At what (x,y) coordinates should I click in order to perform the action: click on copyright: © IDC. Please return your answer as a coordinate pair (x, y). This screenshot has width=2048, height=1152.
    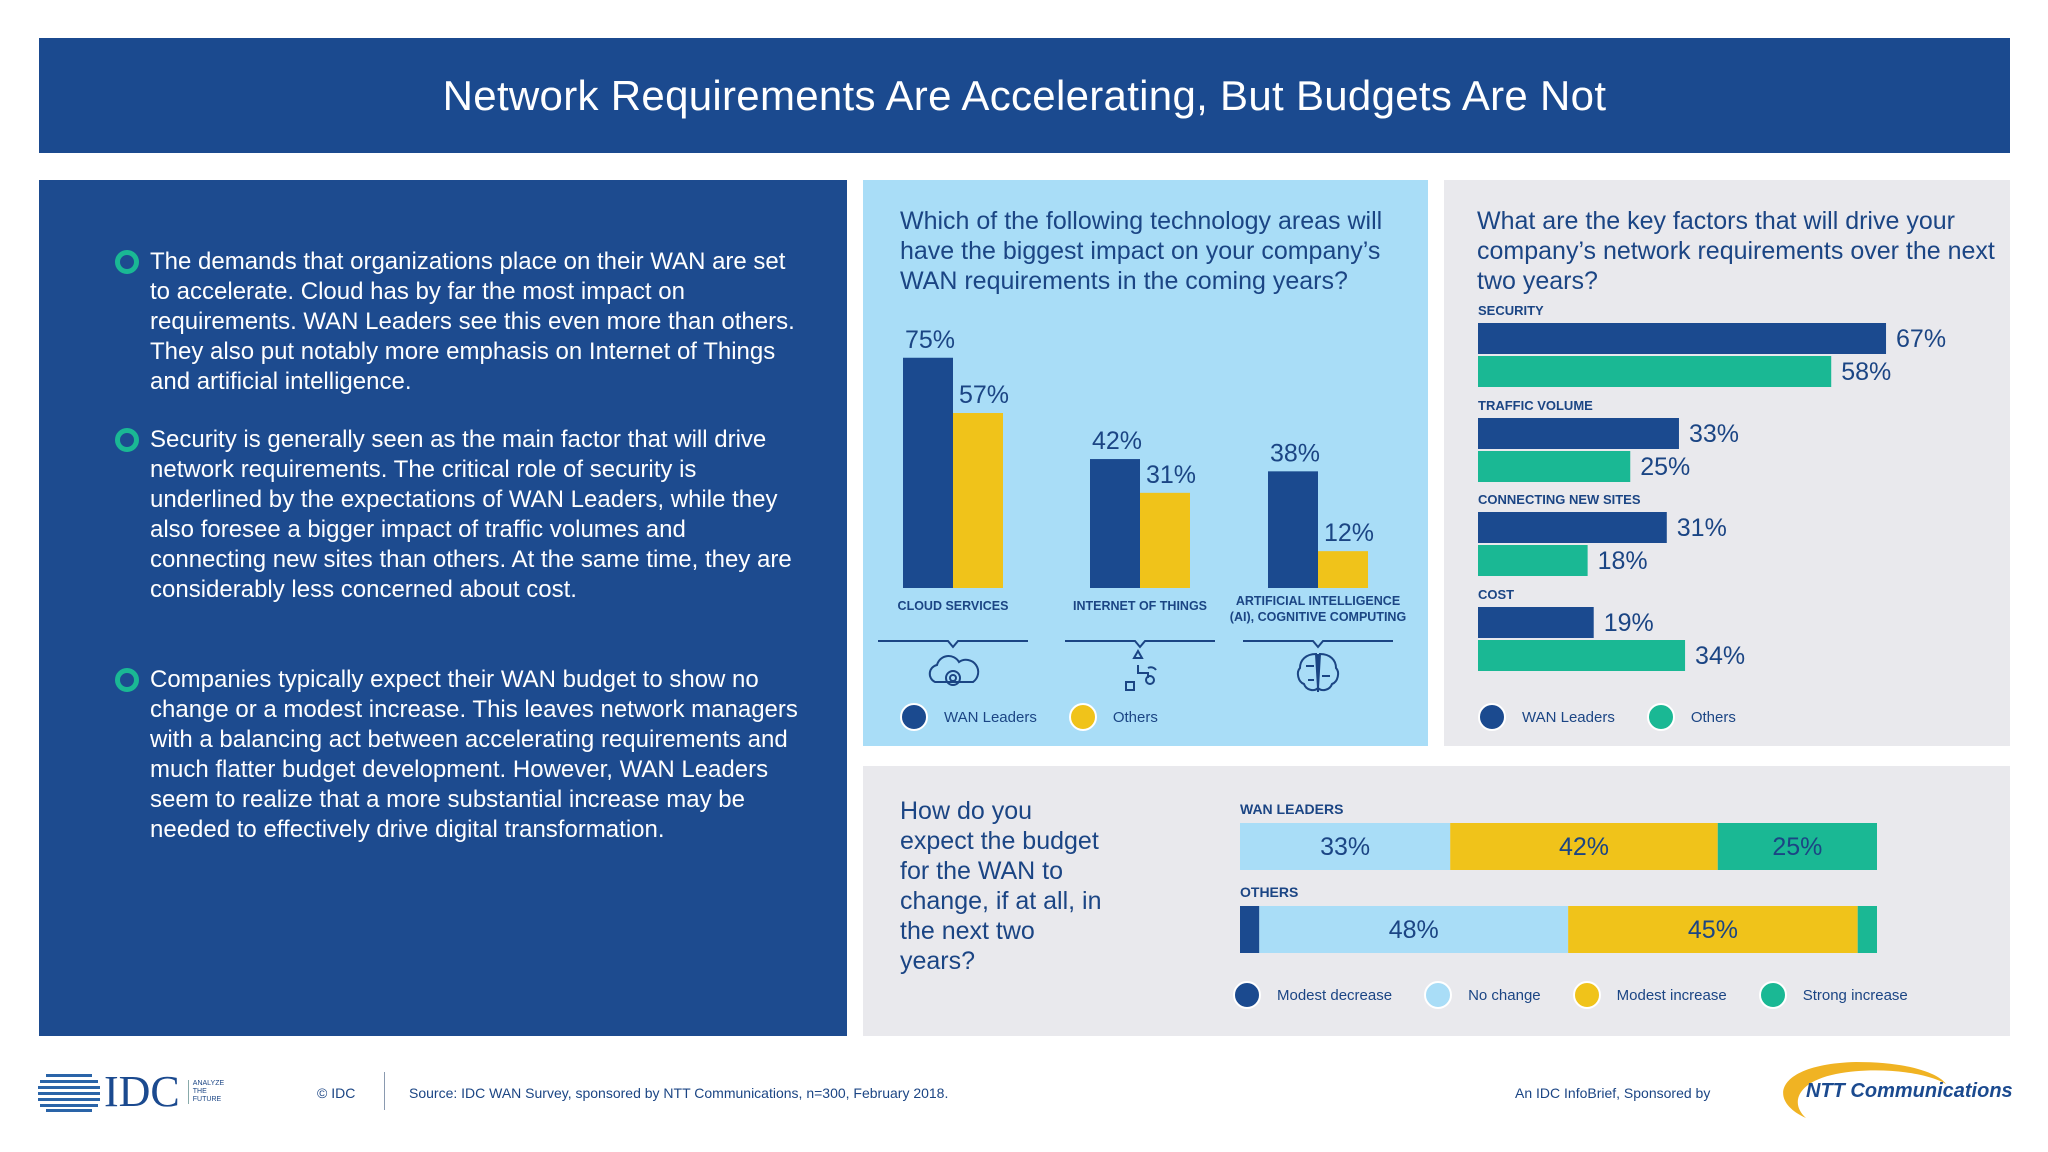
    Looking at the image, I should click on (336, 1093).